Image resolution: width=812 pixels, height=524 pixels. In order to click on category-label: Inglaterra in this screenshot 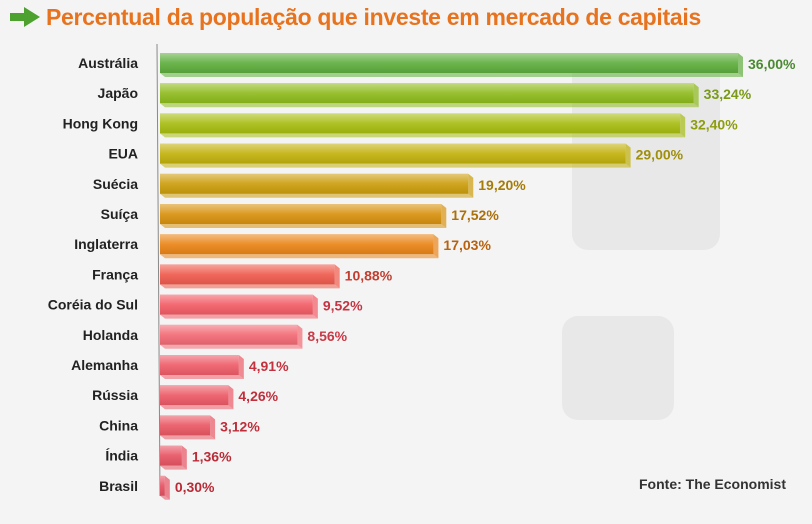, I will do `click(106, 244)`.